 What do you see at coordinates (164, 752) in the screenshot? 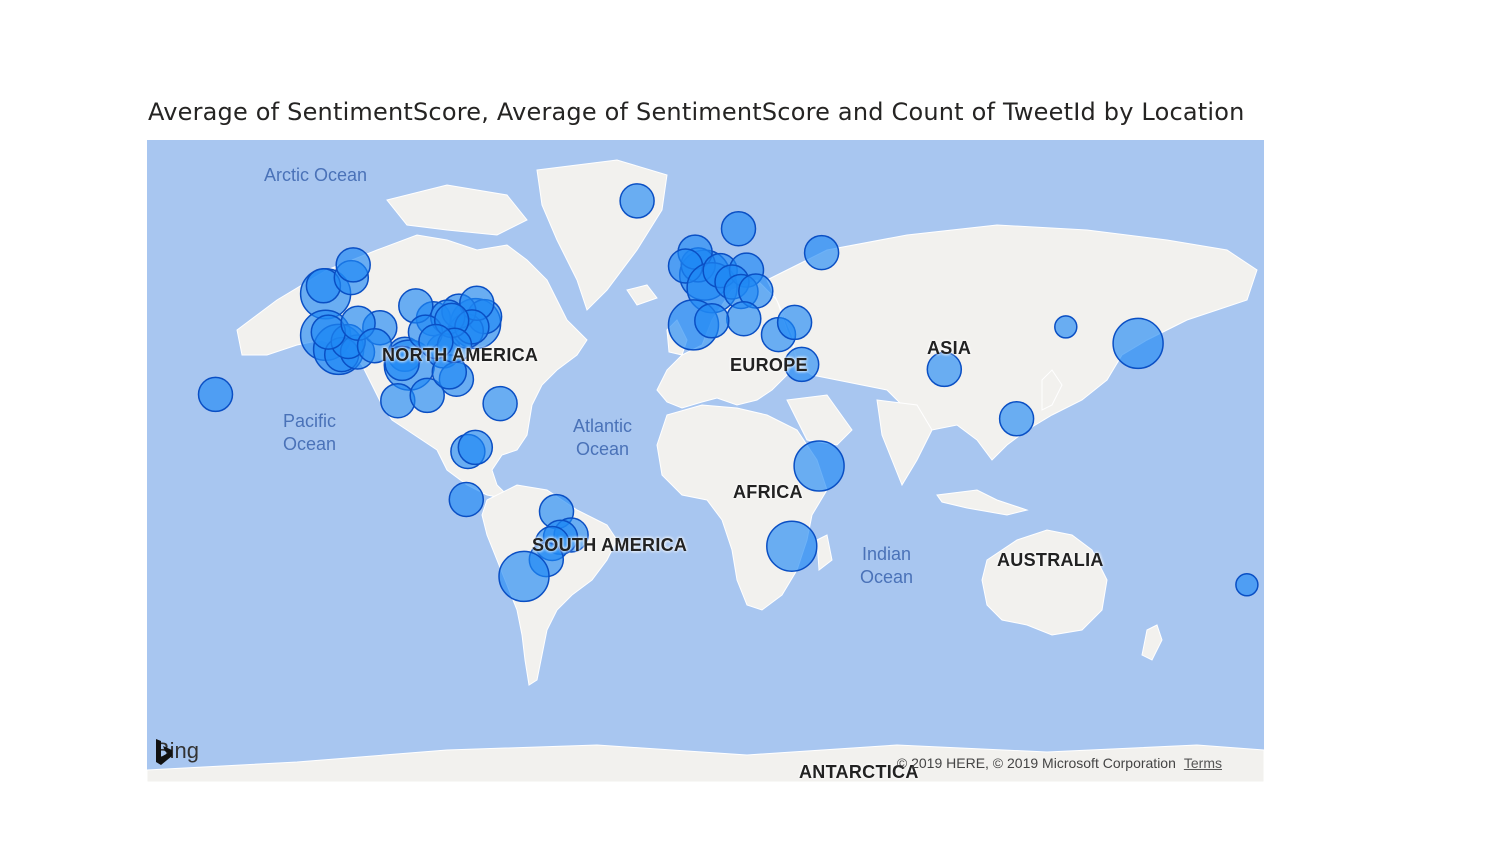
I see `bing-icon` at bounding box center [164, 752].